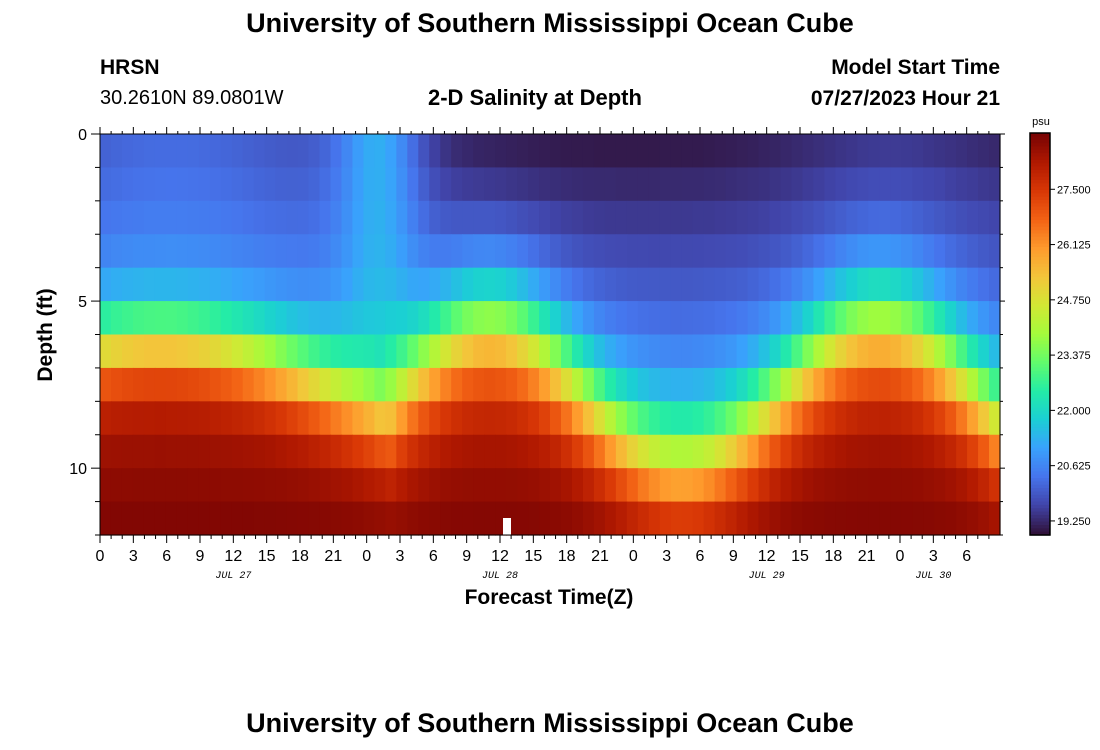 This screenshot has width=1100, height=750. I want to click on y-tick-label: 0, so click(82, 135).